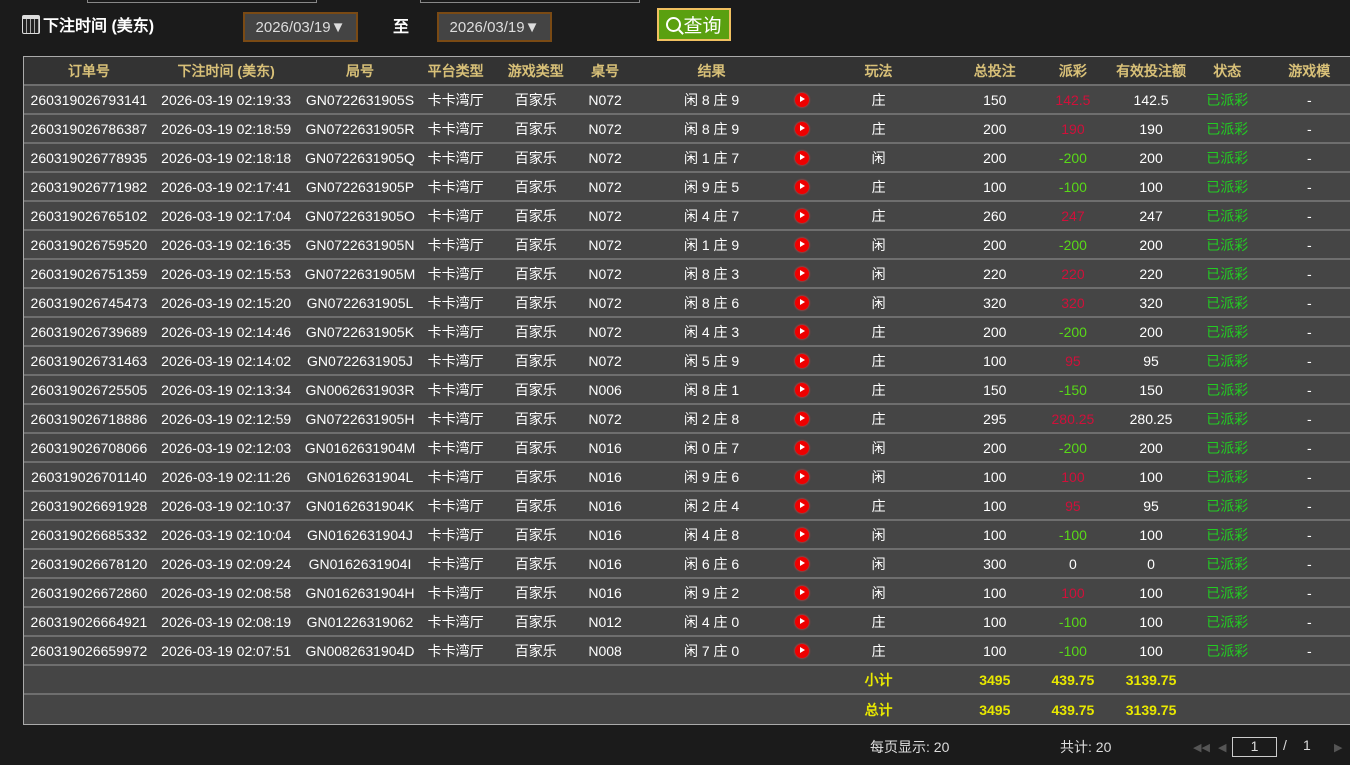 The width and height of the screenshot is (1350, 765). I want to click on column-header: 局号, so click(359, 70).